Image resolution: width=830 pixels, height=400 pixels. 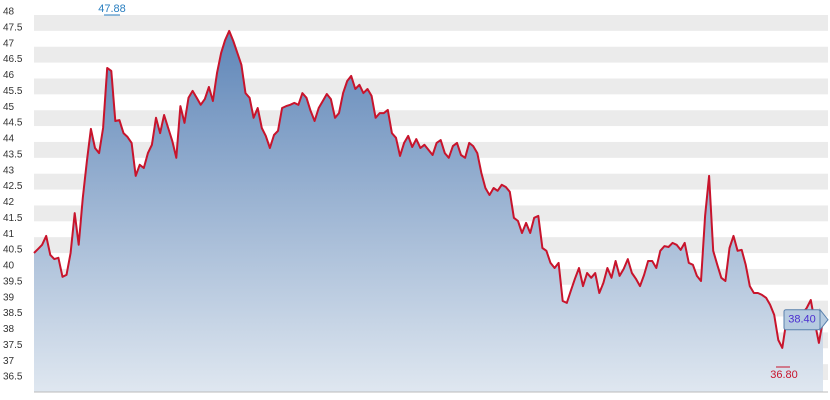 What do you see at coordinates (9, 107) in the screenshot?
I see `y-tick-label: 45` at bounding box center [9, 107].